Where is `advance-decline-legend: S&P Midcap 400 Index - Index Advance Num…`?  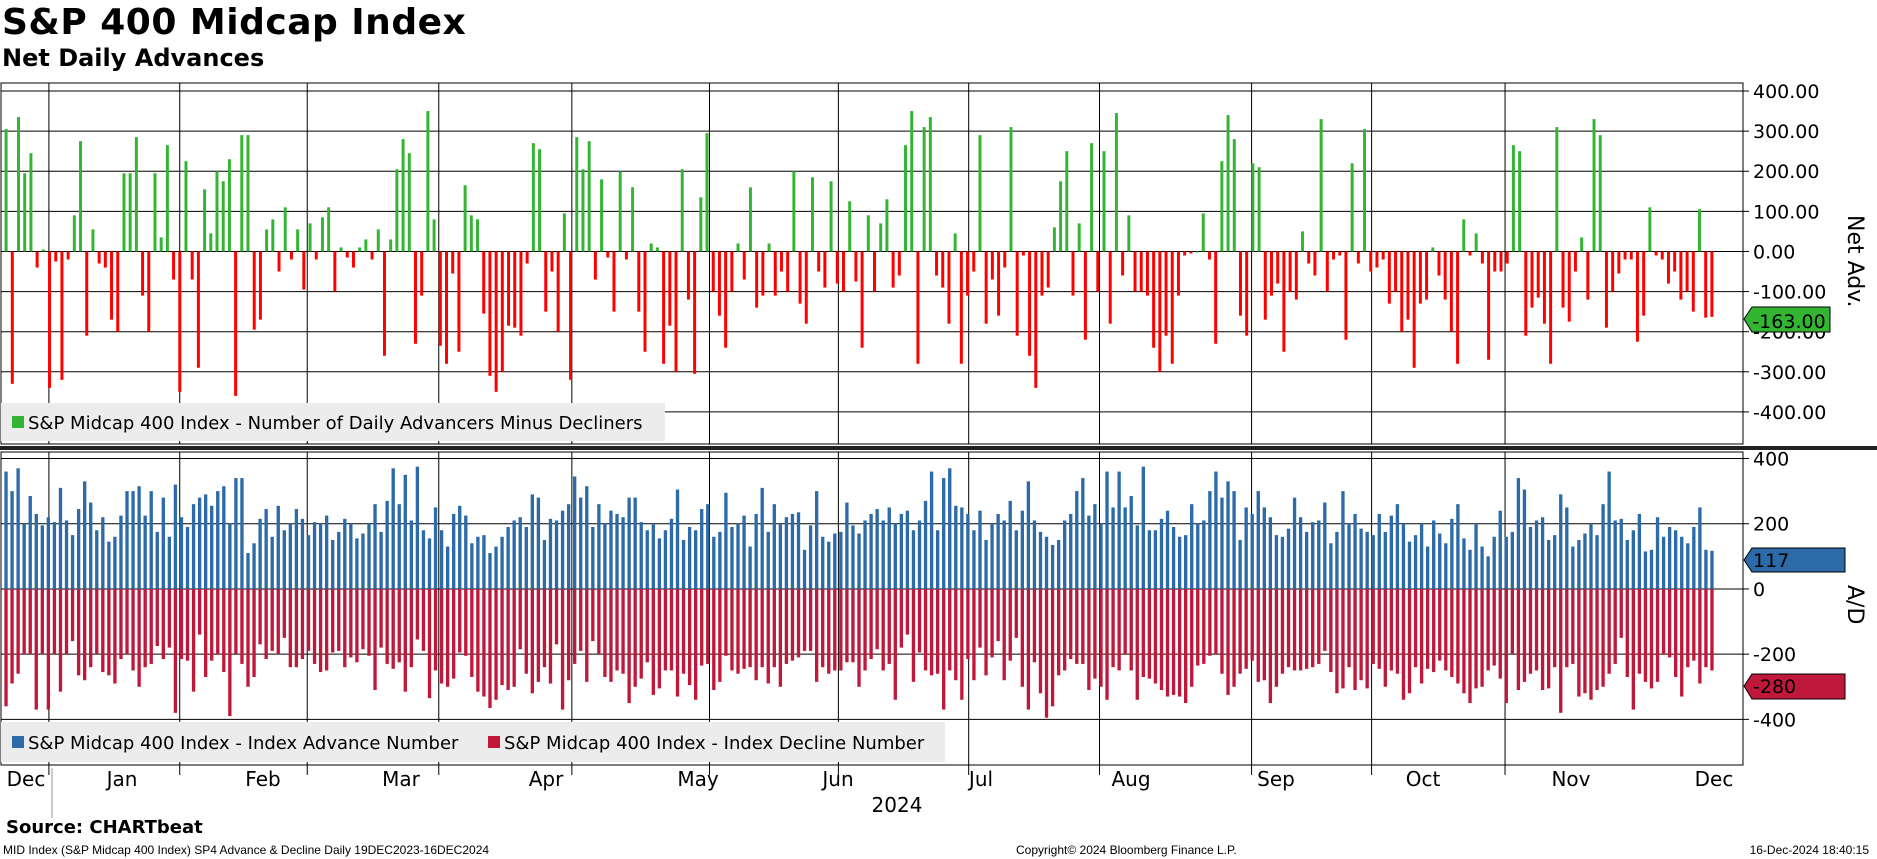 advance-decline-legend: S&P Midcap 400 Index - Index Advance Num… is located at coordinates (473, 742).